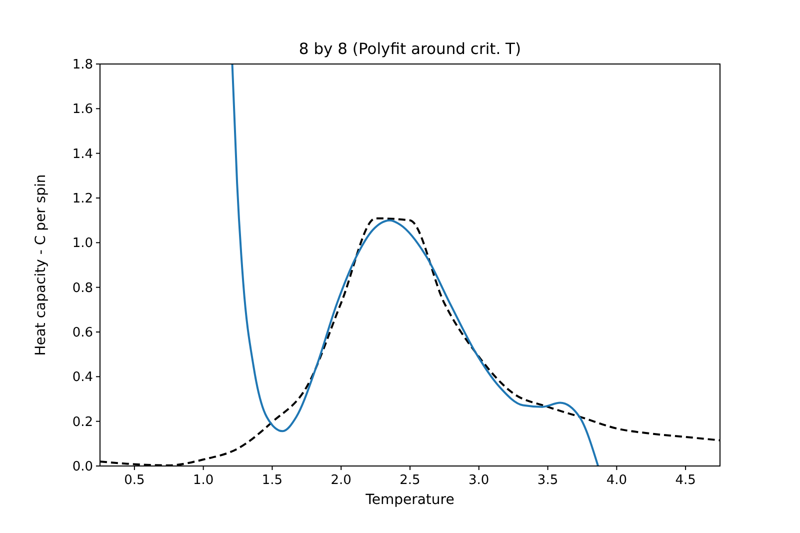  I want to click on x-tick-label: 4.0, so click(617, 480).